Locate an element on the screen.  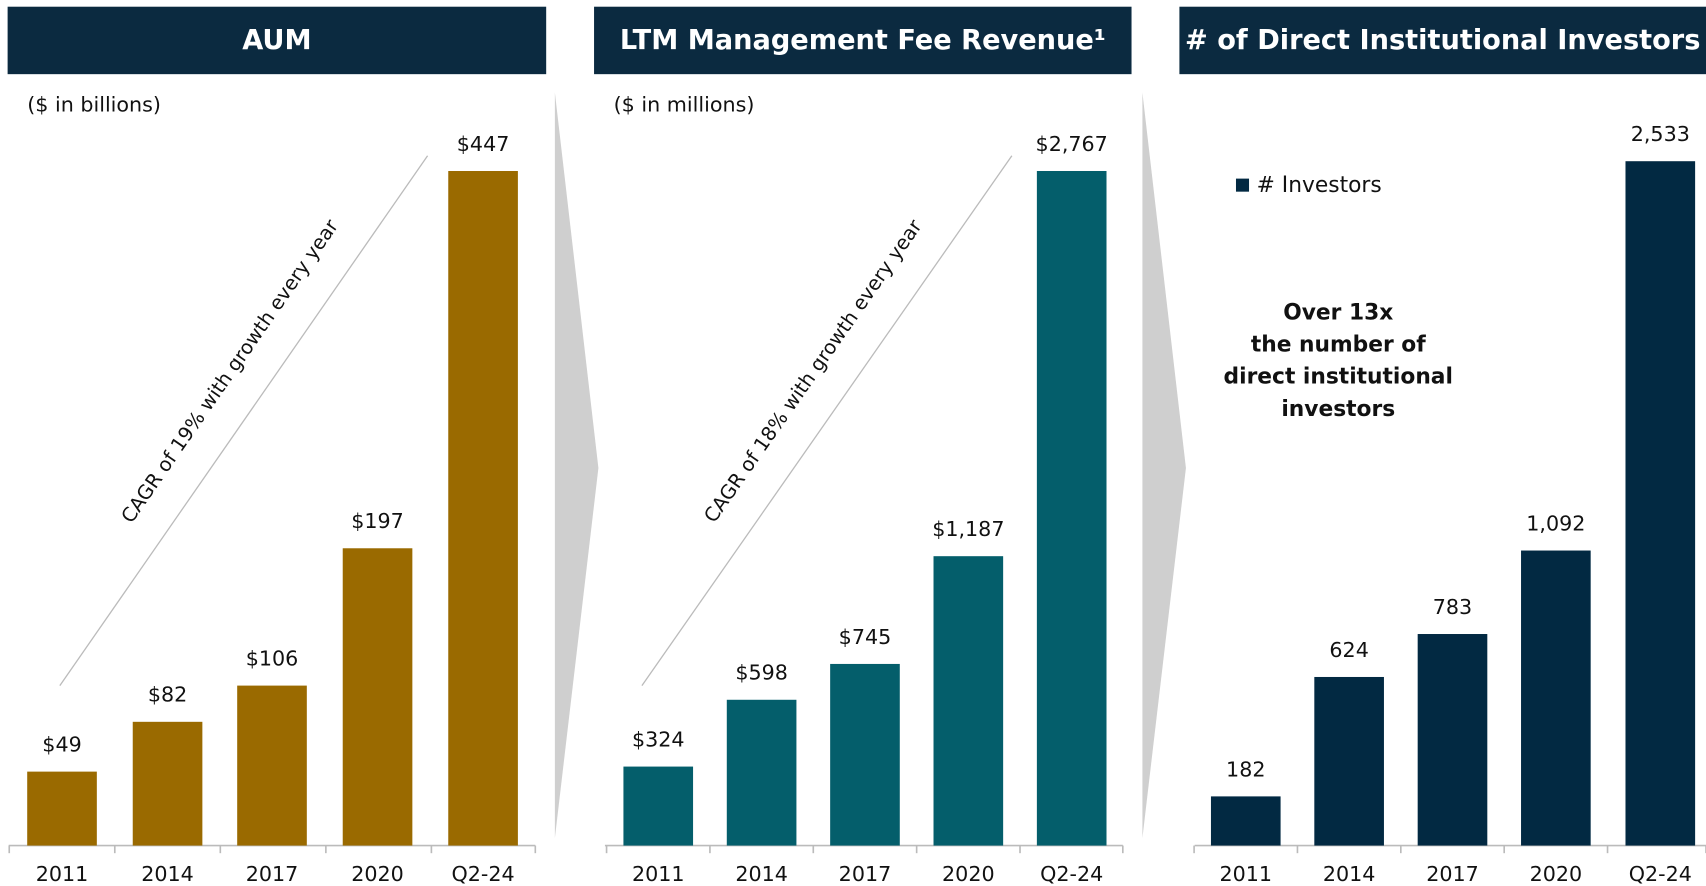
data-label: $106 is located at coordinates (272, 658).